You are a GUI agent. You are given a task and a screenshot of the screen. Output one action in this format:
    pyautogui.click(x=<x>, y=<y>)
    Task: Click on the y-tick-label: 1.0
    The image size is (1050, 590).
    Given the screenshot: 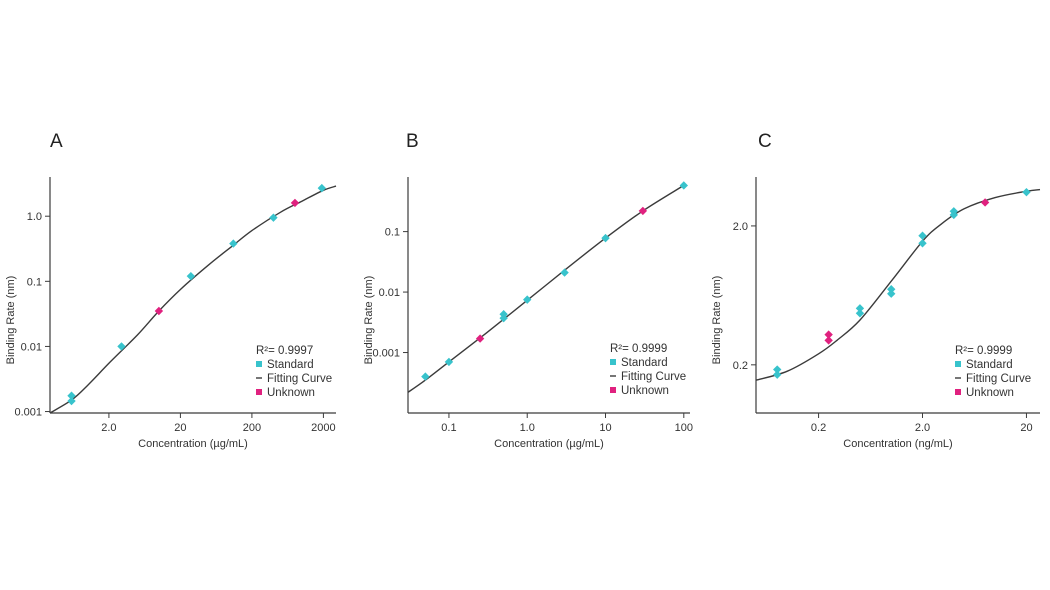 What is the action you would take?
    pyautogui.click(x=34, y=217)
    